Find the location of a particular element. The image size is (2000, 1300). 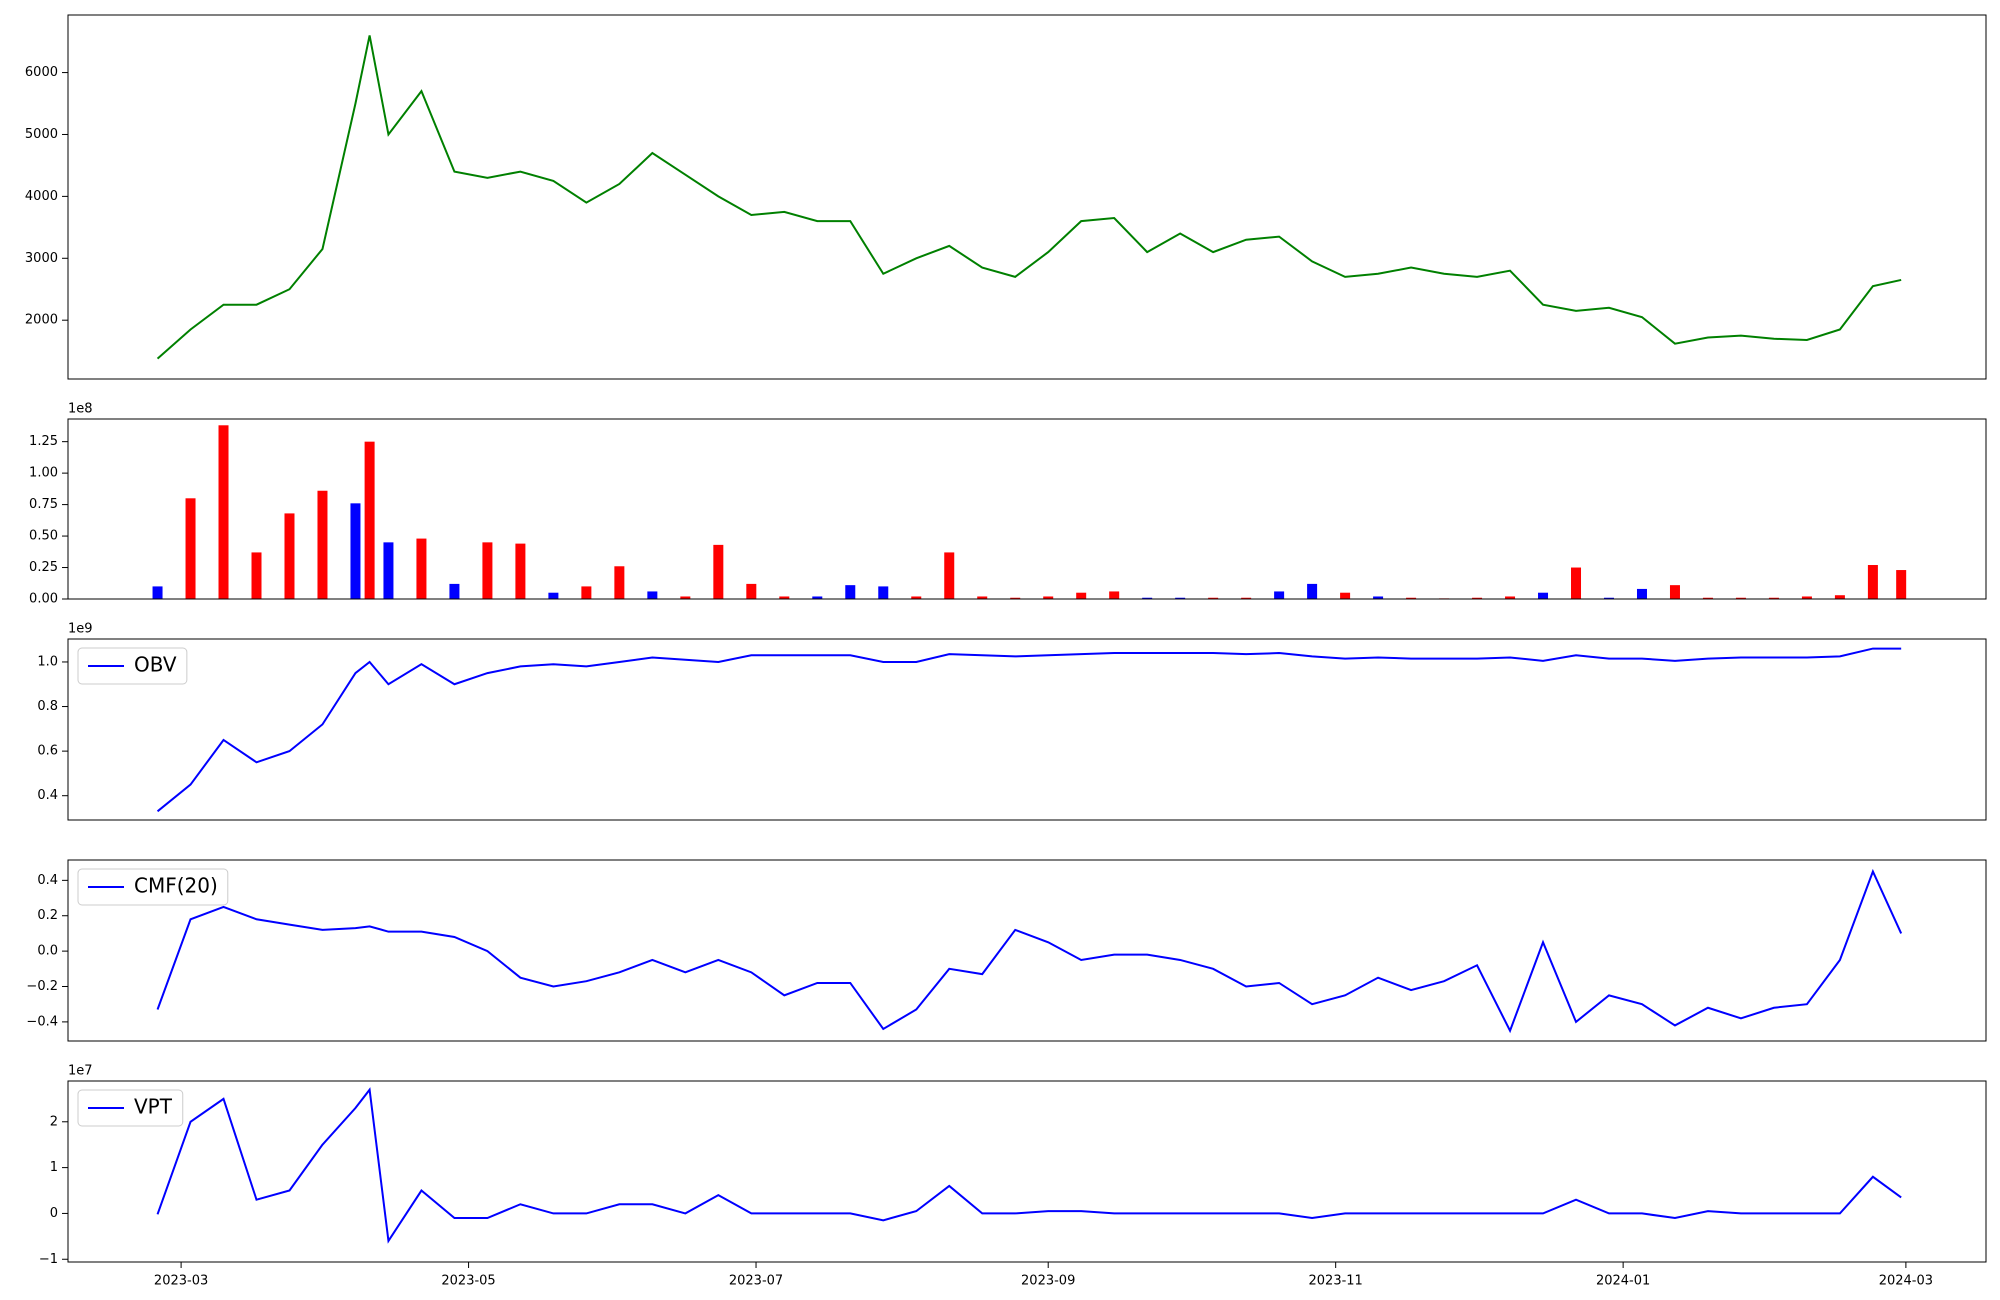

y-tick-label: 2 is located at coordinates (54, 1121).